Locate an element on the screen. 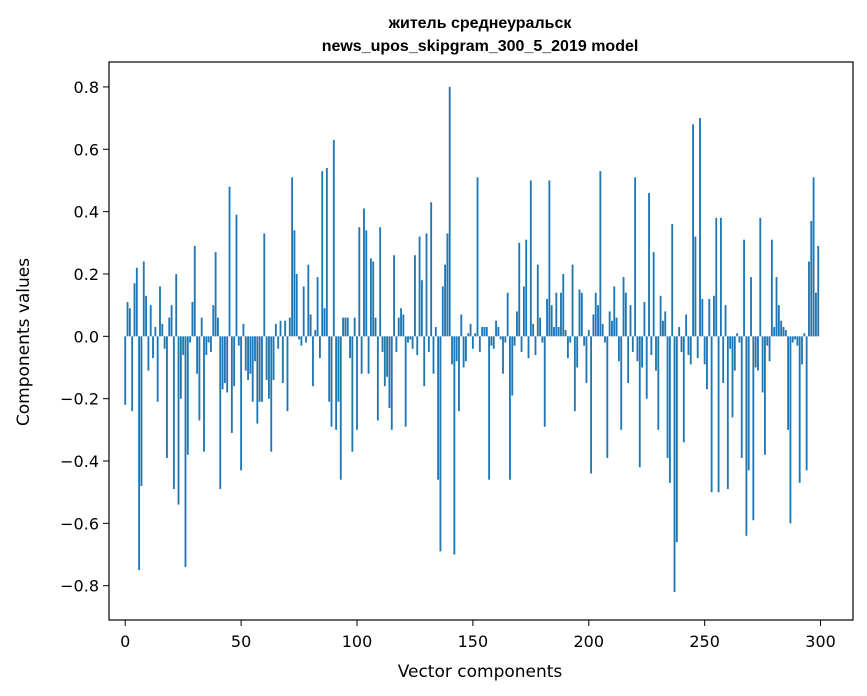 The height and width of the screenshot is (696, 867). x-tick-label: 300 is located at coordinates (820, 641).